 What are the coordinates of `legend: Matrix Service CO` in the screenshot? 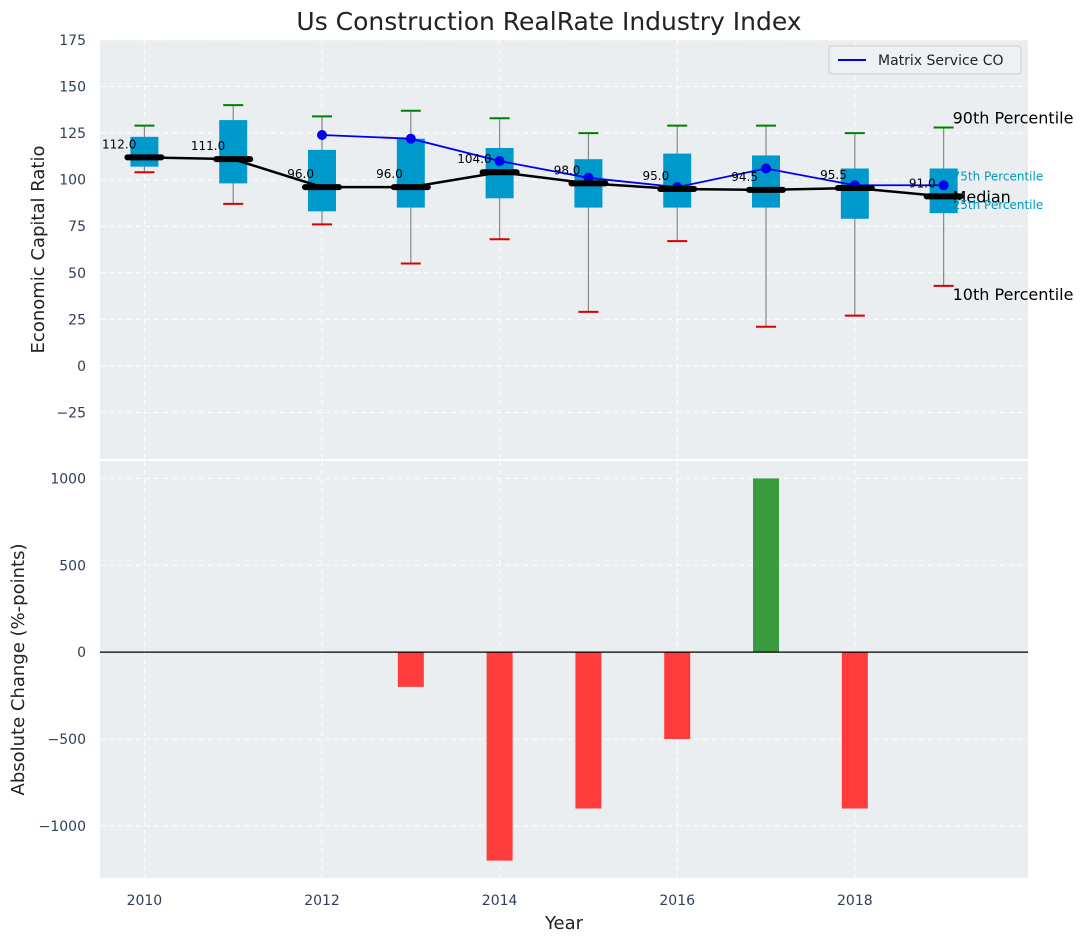 It's located at (925, 60).